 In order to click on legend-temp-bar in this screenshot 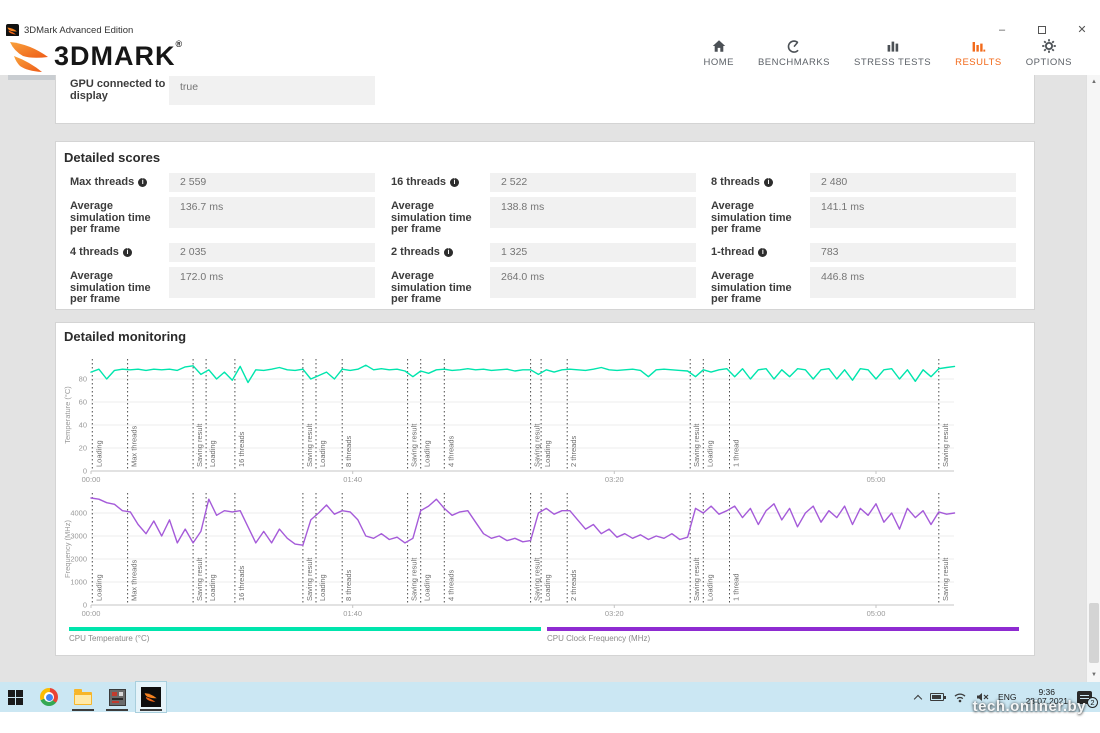, I will do `click(305, 629)`.